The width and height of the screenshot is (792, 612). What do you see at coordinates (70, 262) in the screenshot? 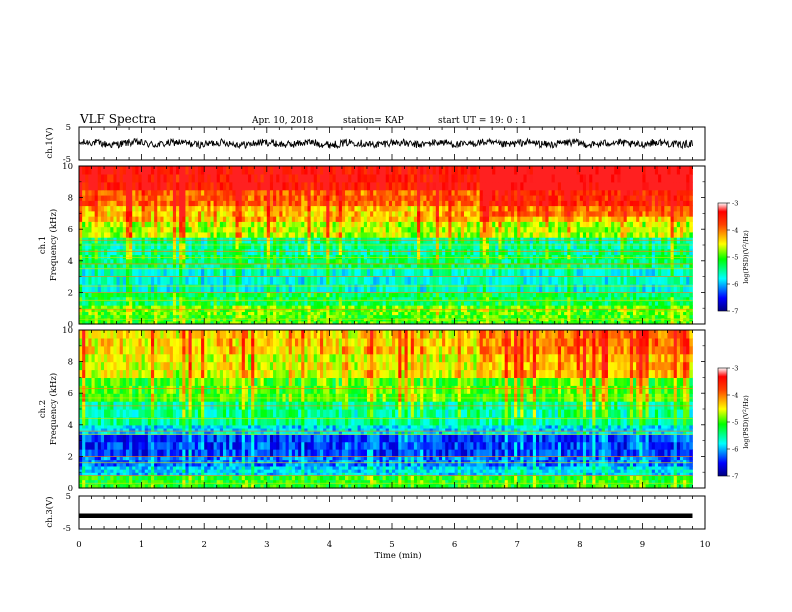
I see `ch1-ytick-label: 4` at bounding box center [70, 262].